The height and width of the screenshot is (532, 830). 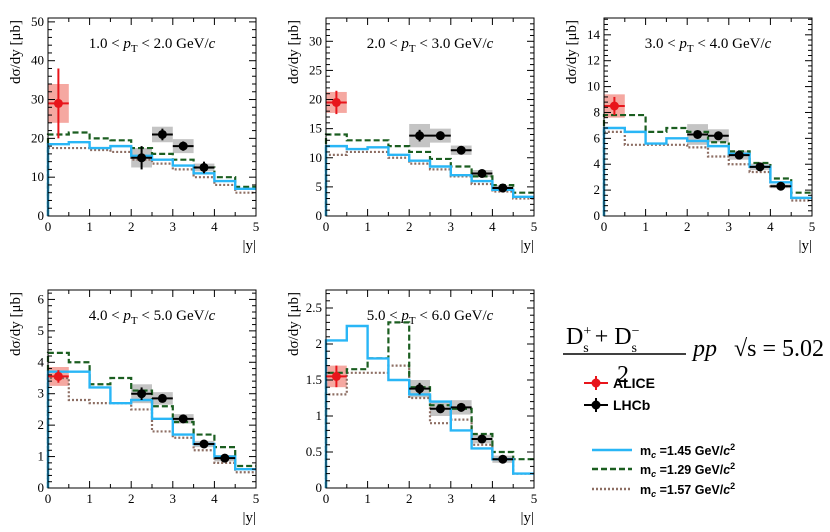 I want to click on pt-range-label: 1.0 < pT < 2.0 GeV/c, so click(x=152, y=45).